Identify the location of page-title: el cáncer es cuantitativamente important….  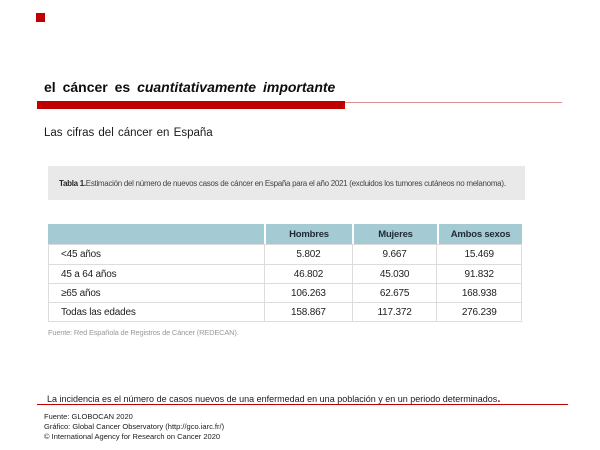
(189, 87).